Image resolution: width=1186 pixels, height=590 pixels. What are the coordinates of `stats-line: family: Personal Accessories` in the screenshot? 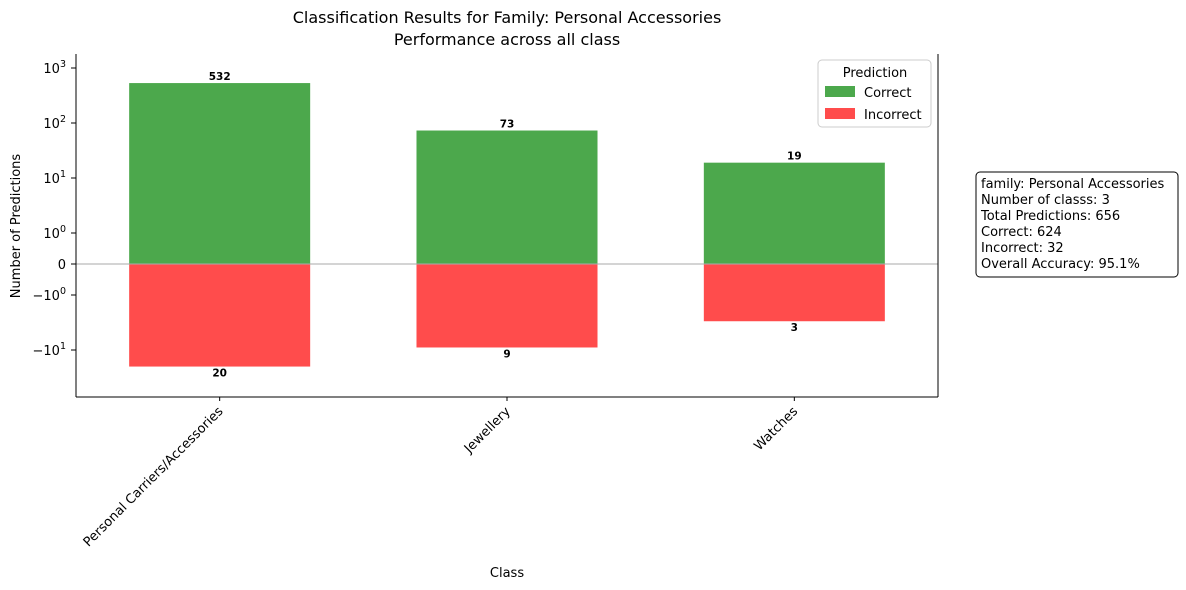 It's located at (1072, 184).